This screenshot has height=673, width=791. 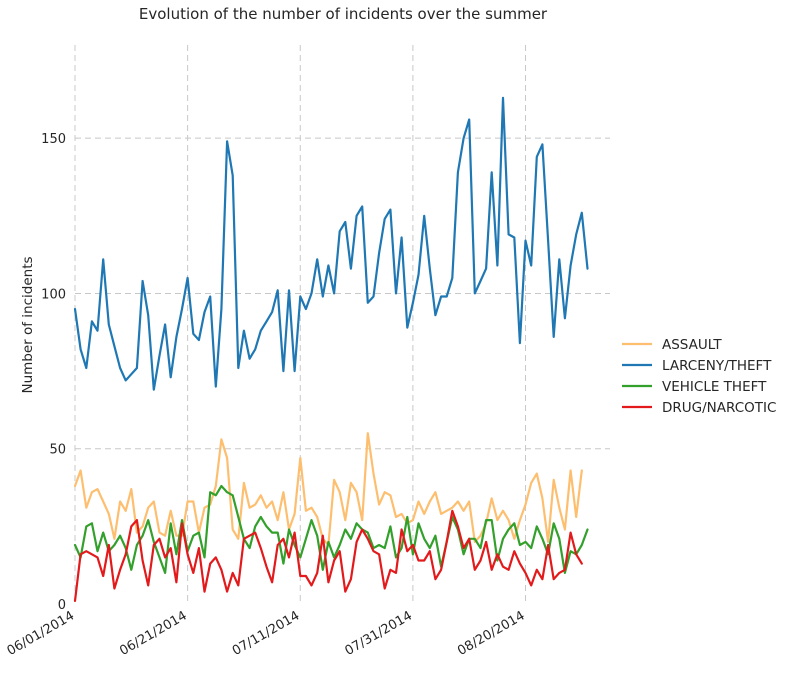 I want to click on x-tick-label: 06/01/2014, so click(x=41, y=633).